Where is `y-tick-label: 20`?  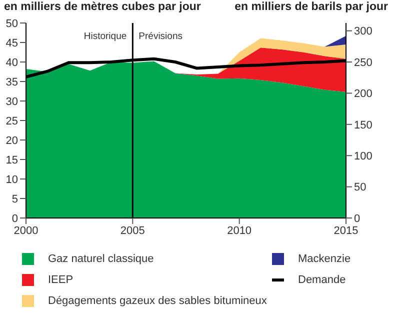
y-tick-label: 20 is located at coordinates (12, 140).